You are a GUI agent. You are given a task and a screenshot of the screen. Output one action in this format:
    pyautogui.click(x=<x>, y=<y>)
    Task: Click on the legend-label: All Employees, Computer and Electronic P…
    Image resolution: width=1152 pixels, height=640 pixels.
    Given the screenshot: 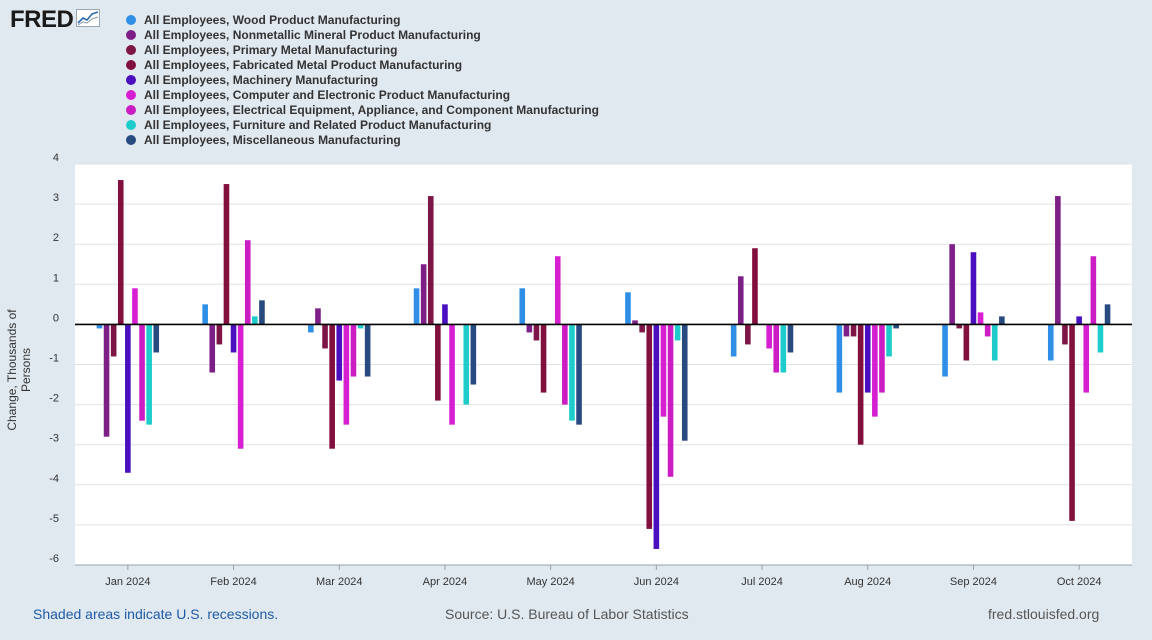 What is the action you would take?
    pyautogui.click(x=327, y=94)
    